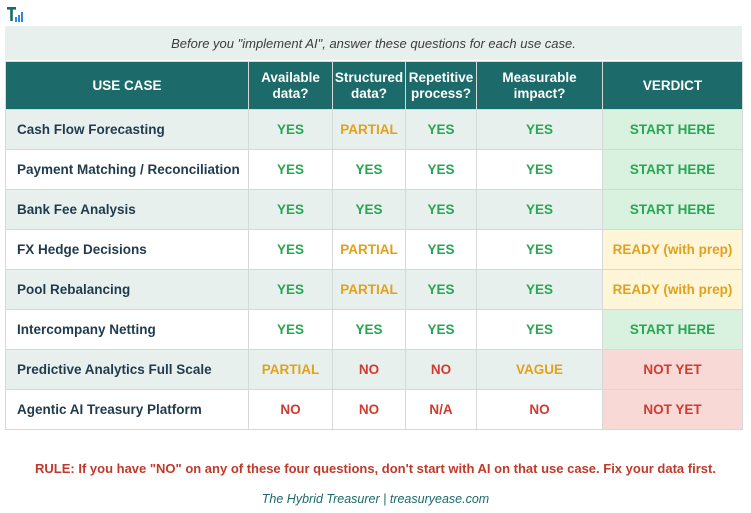 This screenshot has height=513, width=751. I want to click on use-case-name: Pool Rebalancing, so click(127, 289).